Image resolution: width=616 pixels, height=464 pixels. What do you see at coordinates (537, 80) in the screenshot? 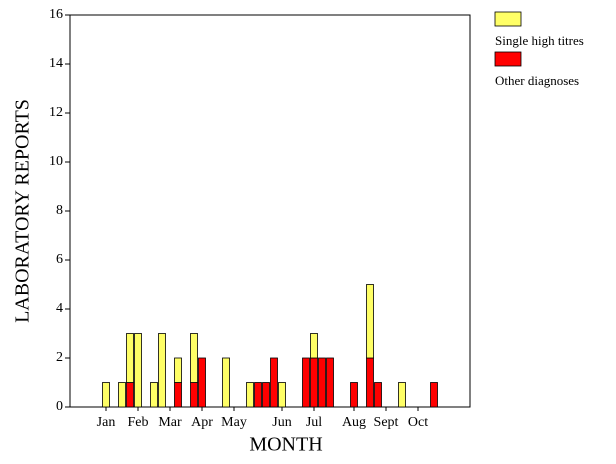
I see `legend-label: Other diagnoses` at bounding box center [537, 80].